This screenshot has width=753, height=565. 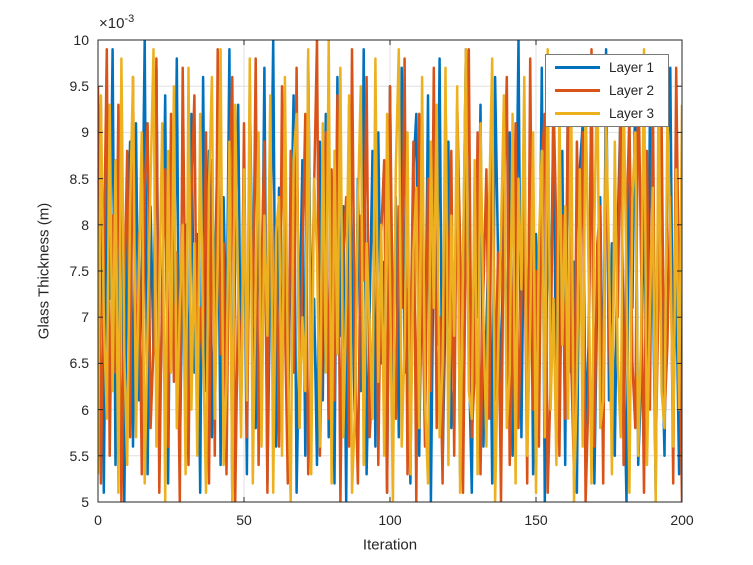 What do you see at coordinates (85, 317) in the screenshot?
I see `y-tick-label: 7` at bounding box center [85, 317].